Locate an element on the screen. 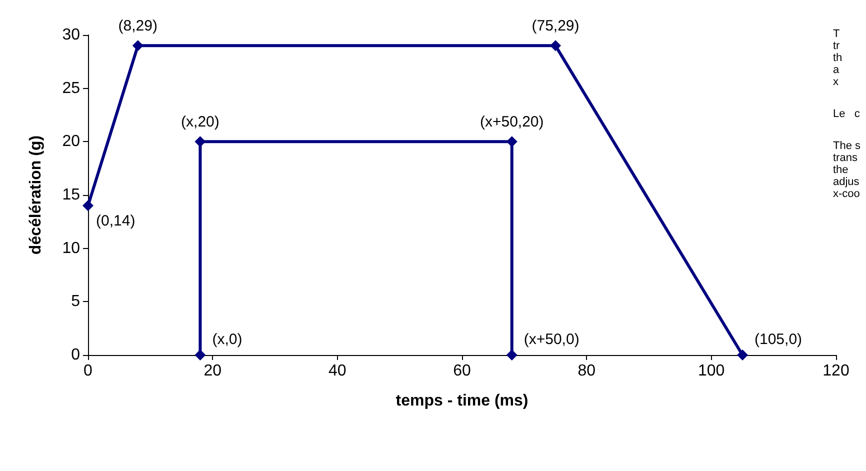 This screenshot has width=866, height=471. x-tick-label: 0 is located at coordinates (88, 371).